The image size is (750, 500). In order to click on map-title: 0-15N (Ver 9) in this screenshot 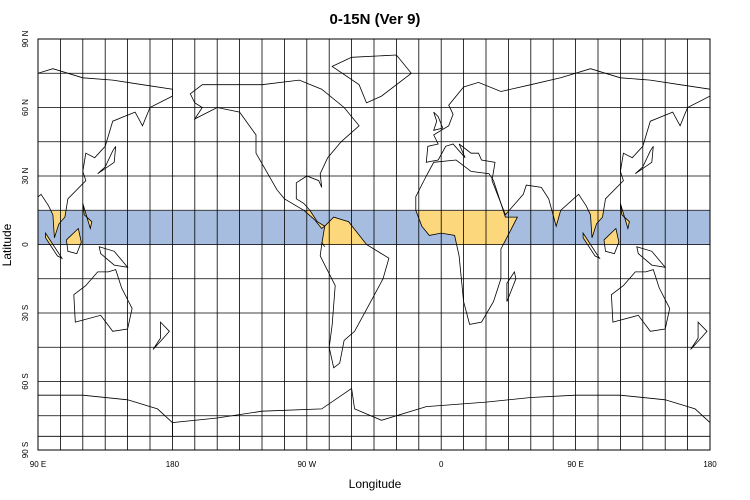, I will do `click(375, 19)`.